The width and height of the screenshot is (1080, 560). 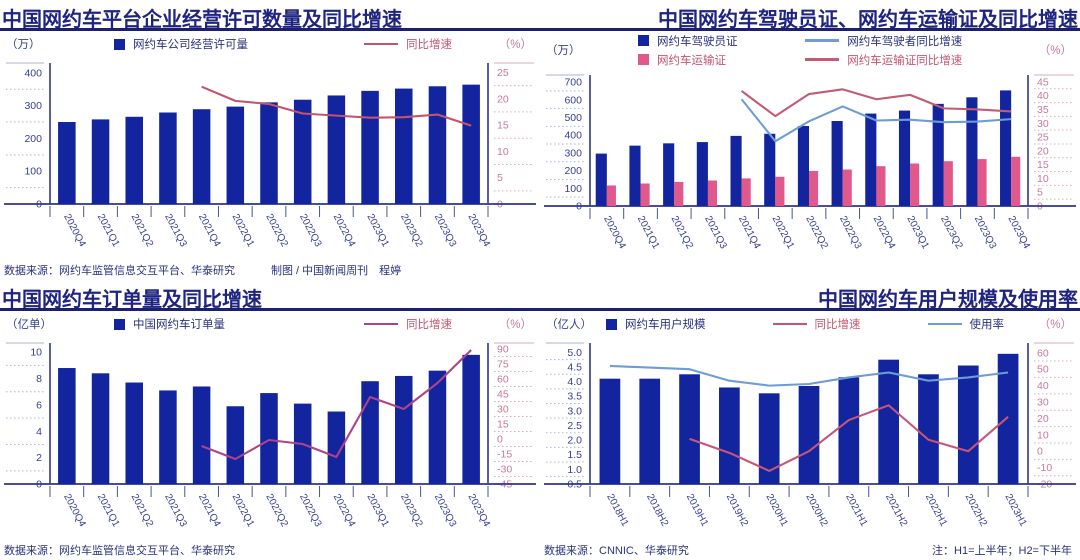 I want to click on svg-text: 15, so click(x=1043, y=165).